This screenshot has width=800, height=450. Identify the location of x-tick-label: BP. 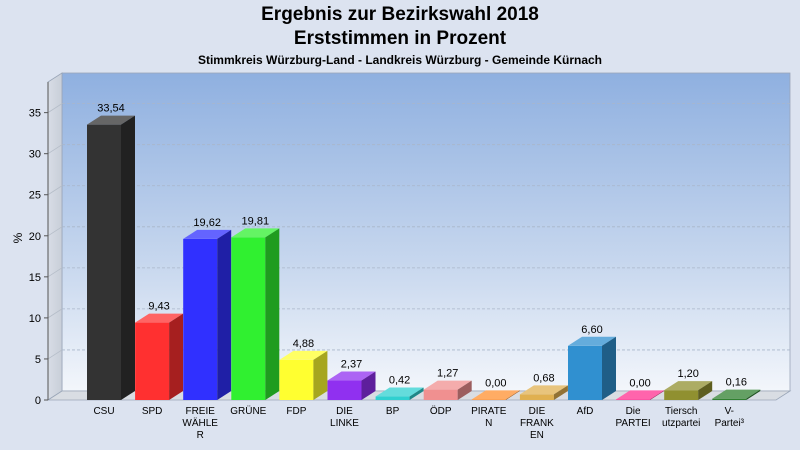
(393, 411).